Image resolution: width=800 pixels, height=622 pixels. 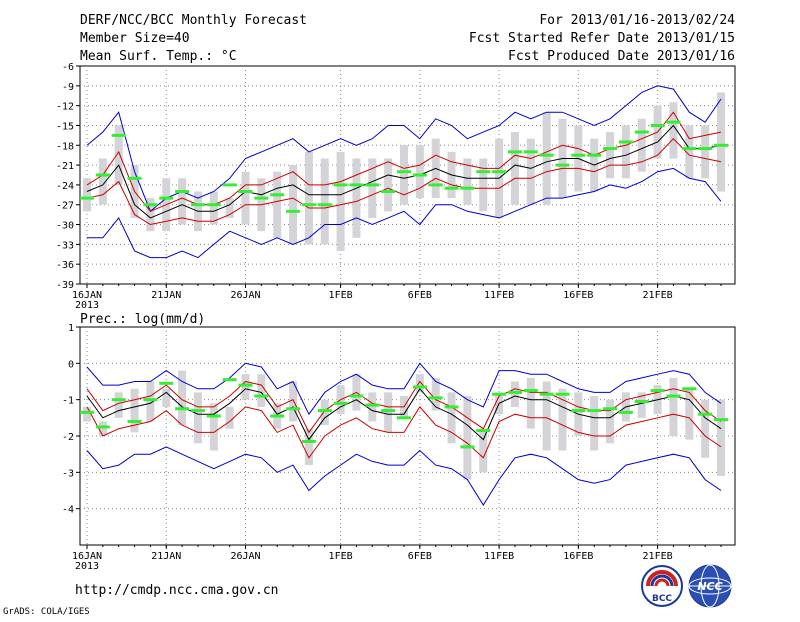 I want to click on precipitation-ytick-label: 0, so click(x=71, y=364).